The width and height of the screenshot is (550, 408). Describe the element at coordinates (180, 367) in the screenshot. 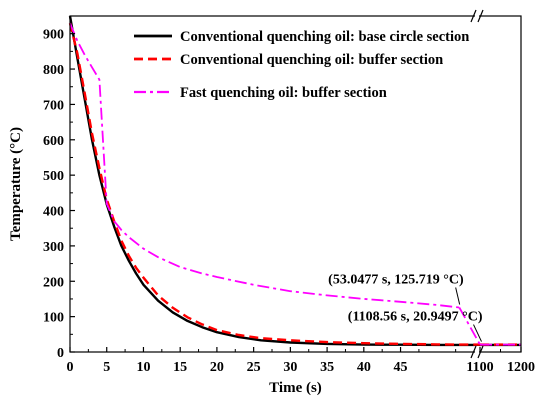

I see `x-tick-label: 15` at that location.